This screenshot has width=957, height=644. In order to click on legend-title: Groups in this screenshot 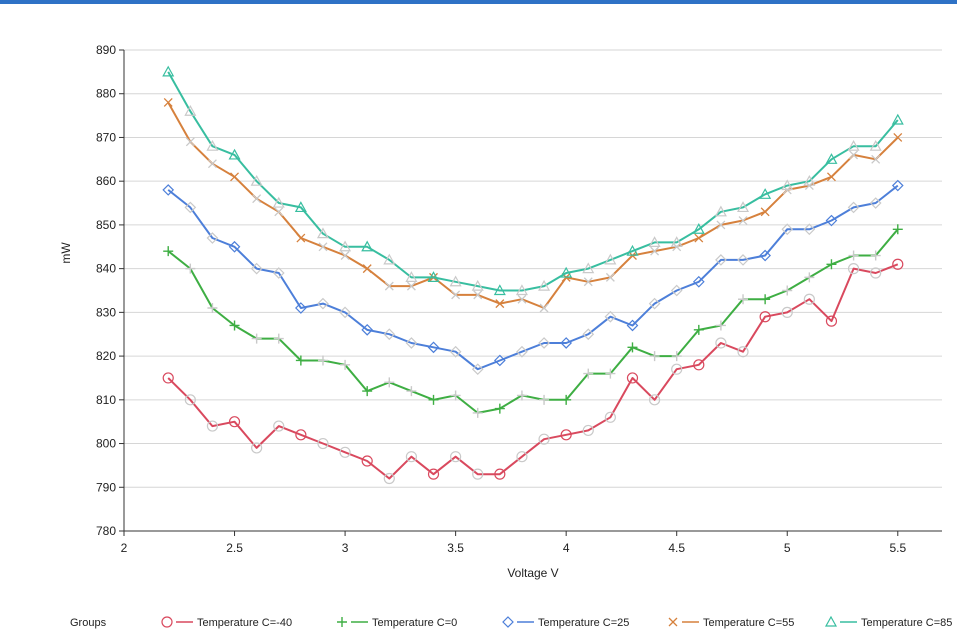, I will do `click(88, 623)`.